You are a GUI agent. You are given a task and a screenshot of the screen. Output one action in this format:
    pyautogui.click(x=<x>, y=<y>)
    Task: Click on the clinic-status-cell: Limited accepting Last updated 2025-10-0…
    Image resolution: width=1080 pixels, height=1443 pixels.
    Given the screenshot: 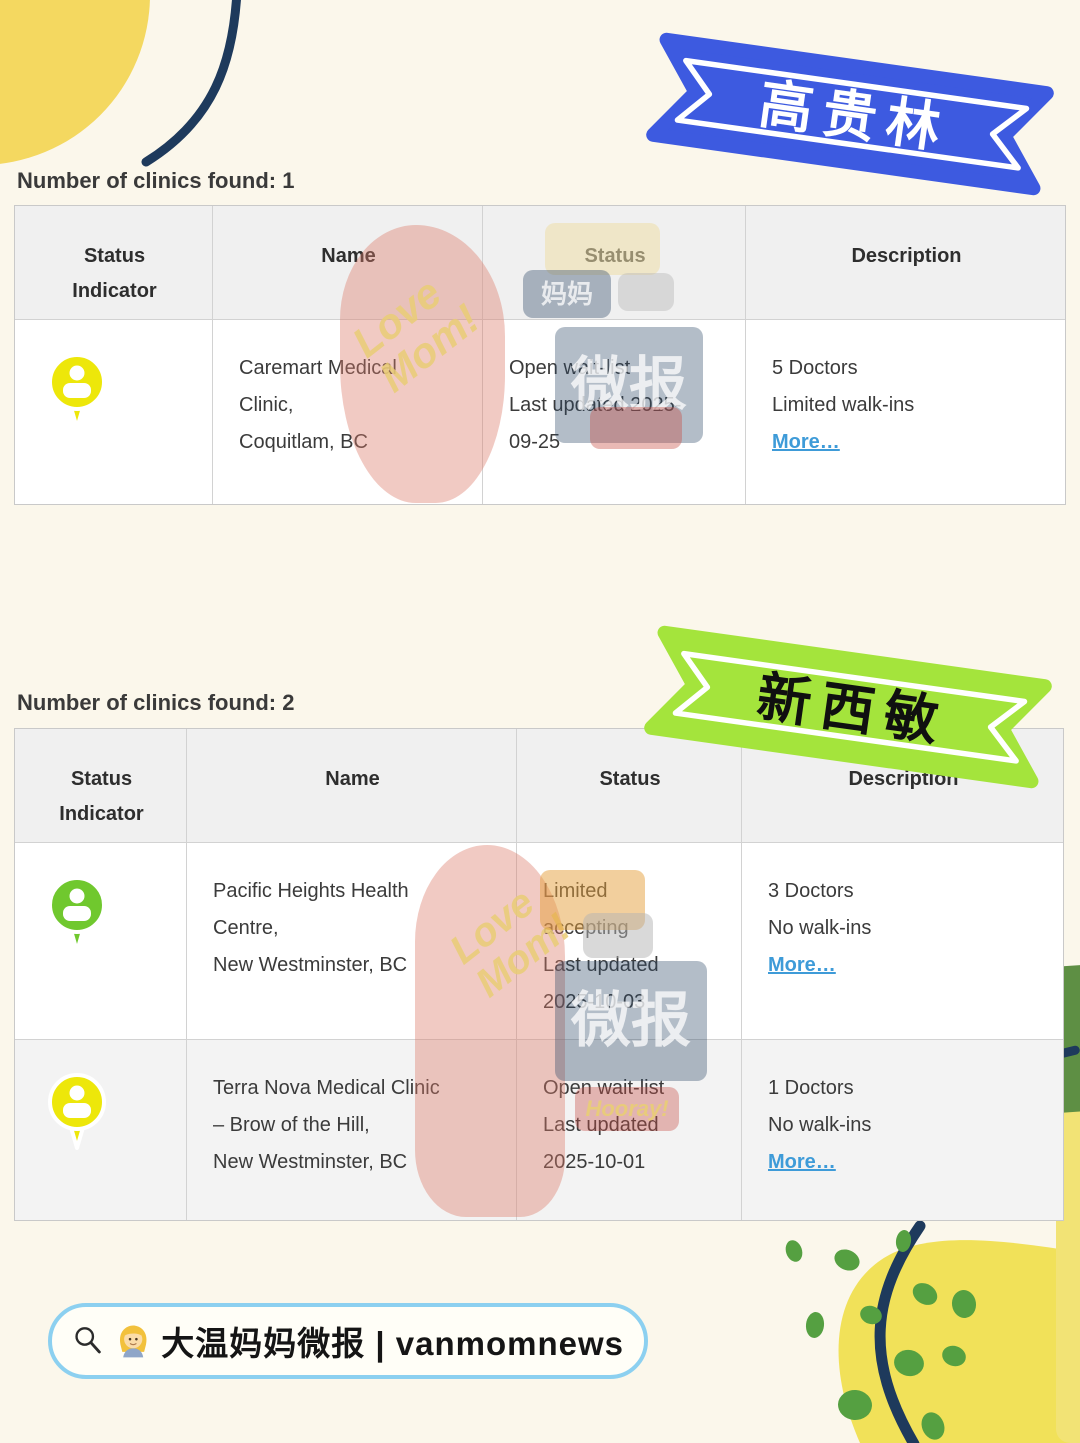 What is the action you would take?
    pyautogui.click(x=629, y=941)
    